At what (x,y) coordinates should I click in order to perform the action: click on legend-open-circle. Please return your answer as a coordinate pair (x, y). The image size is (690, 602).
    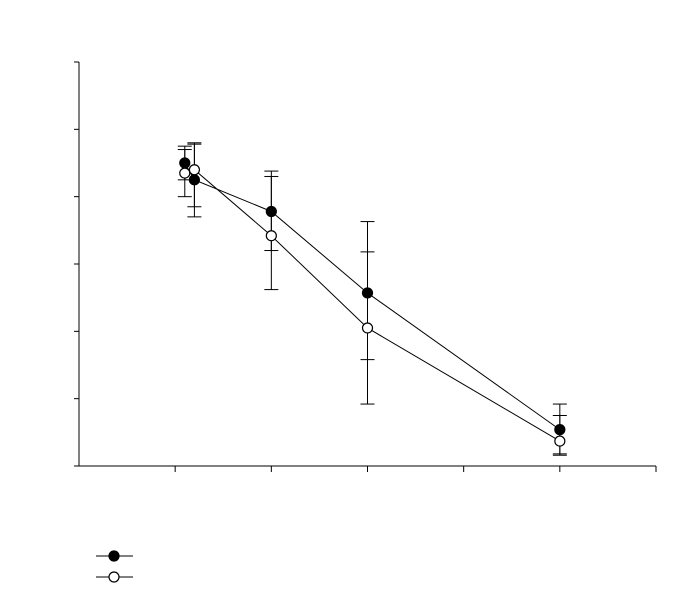
    Looking at the image, I should click on (114, 577).